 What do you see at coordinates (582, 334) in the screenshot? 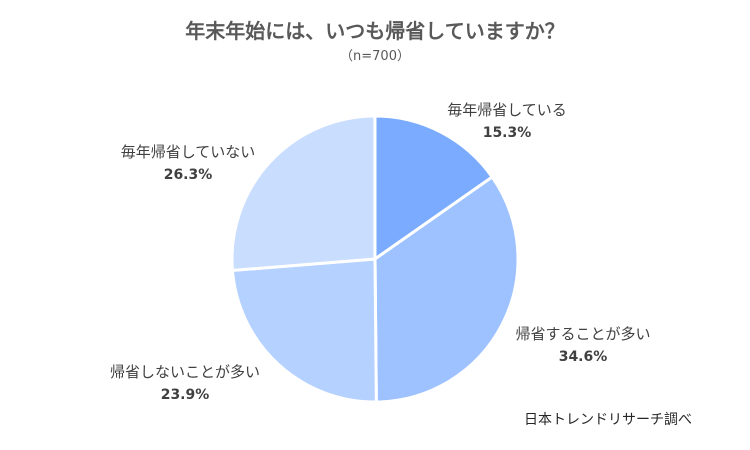
I see `slice-label-1-category: 帰省することが多い` at bounding box center [582, 334].